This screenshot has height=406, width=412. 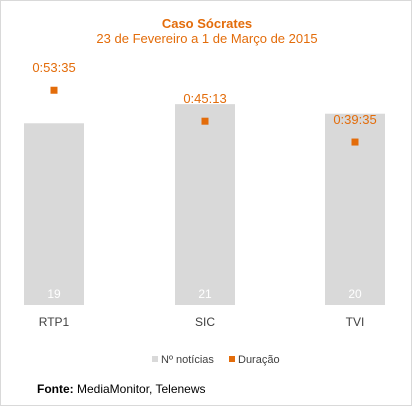 I want to click on bar-rtp1, so click(x=54, y=214).